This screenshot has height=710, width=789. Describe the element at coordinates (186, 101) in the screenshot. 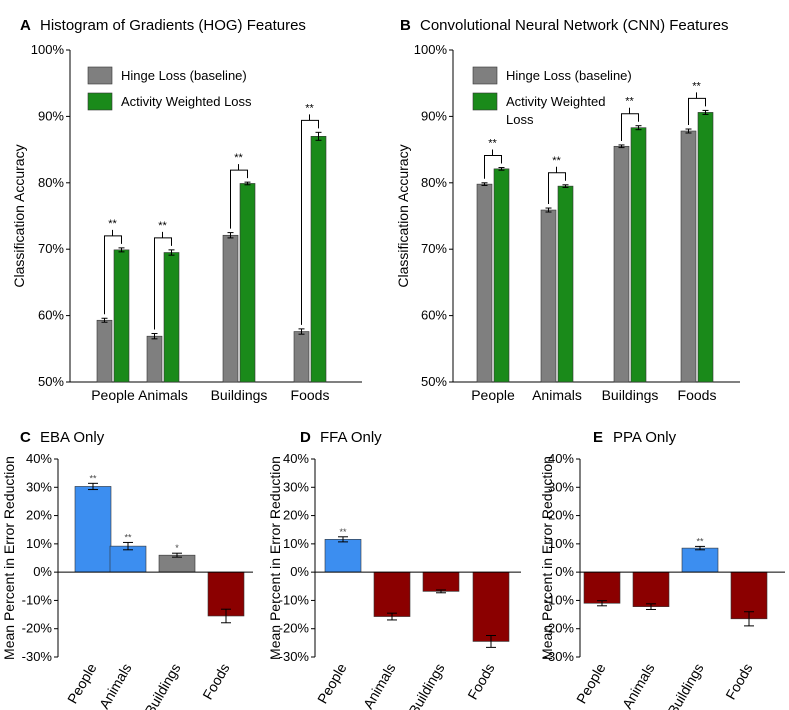

I see `legend-label-activity: Activity Weighted Loss` at that location.